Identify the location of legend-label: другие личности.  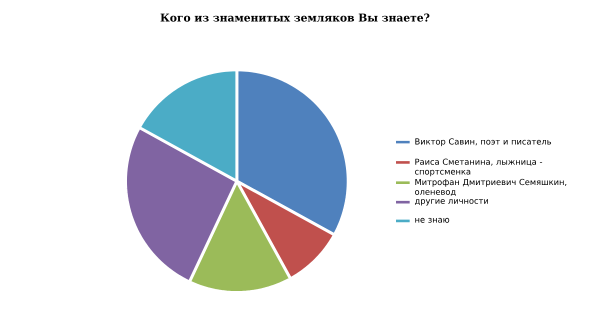
(451, 202).